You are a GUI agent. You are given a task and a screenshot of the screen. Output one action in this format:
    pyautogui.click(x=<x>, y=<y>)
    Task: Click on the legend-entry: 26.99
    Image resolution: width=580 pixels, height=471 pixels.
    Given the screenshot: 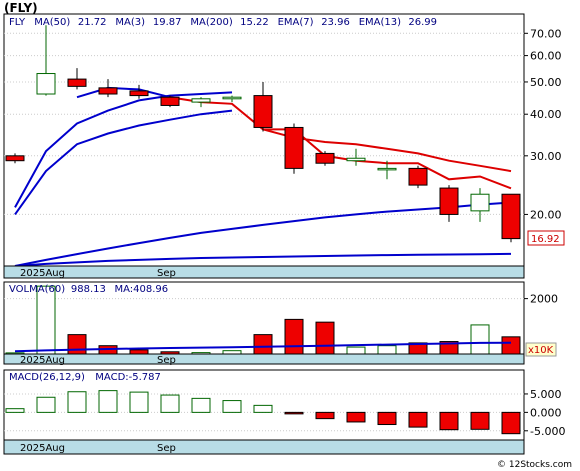 What is the action you would take?
    pyautogui.click(x=422, y=22)
    